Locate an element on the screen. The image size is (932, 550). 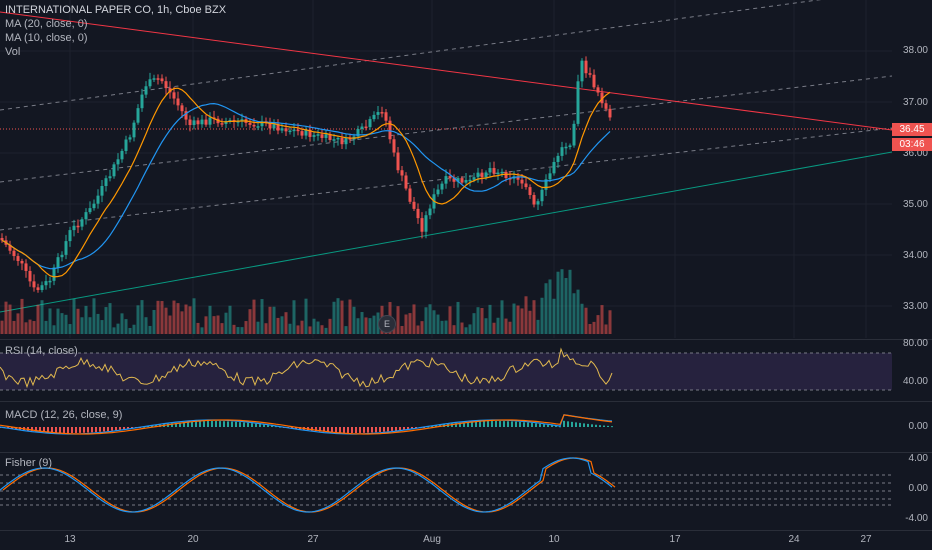
macd-svg is located at coordinates (306, 424).